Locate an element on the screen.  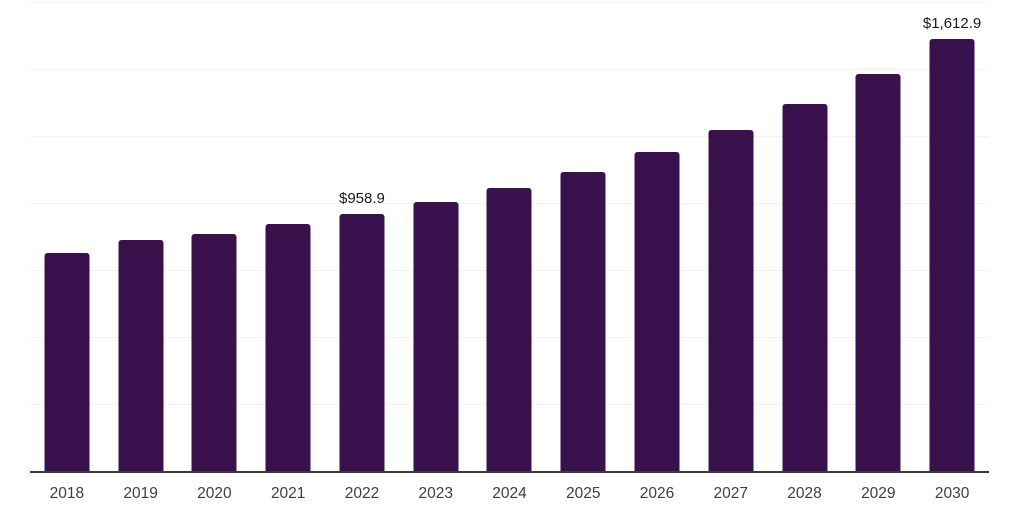
column-2027 is located at coordinates (731, 236).